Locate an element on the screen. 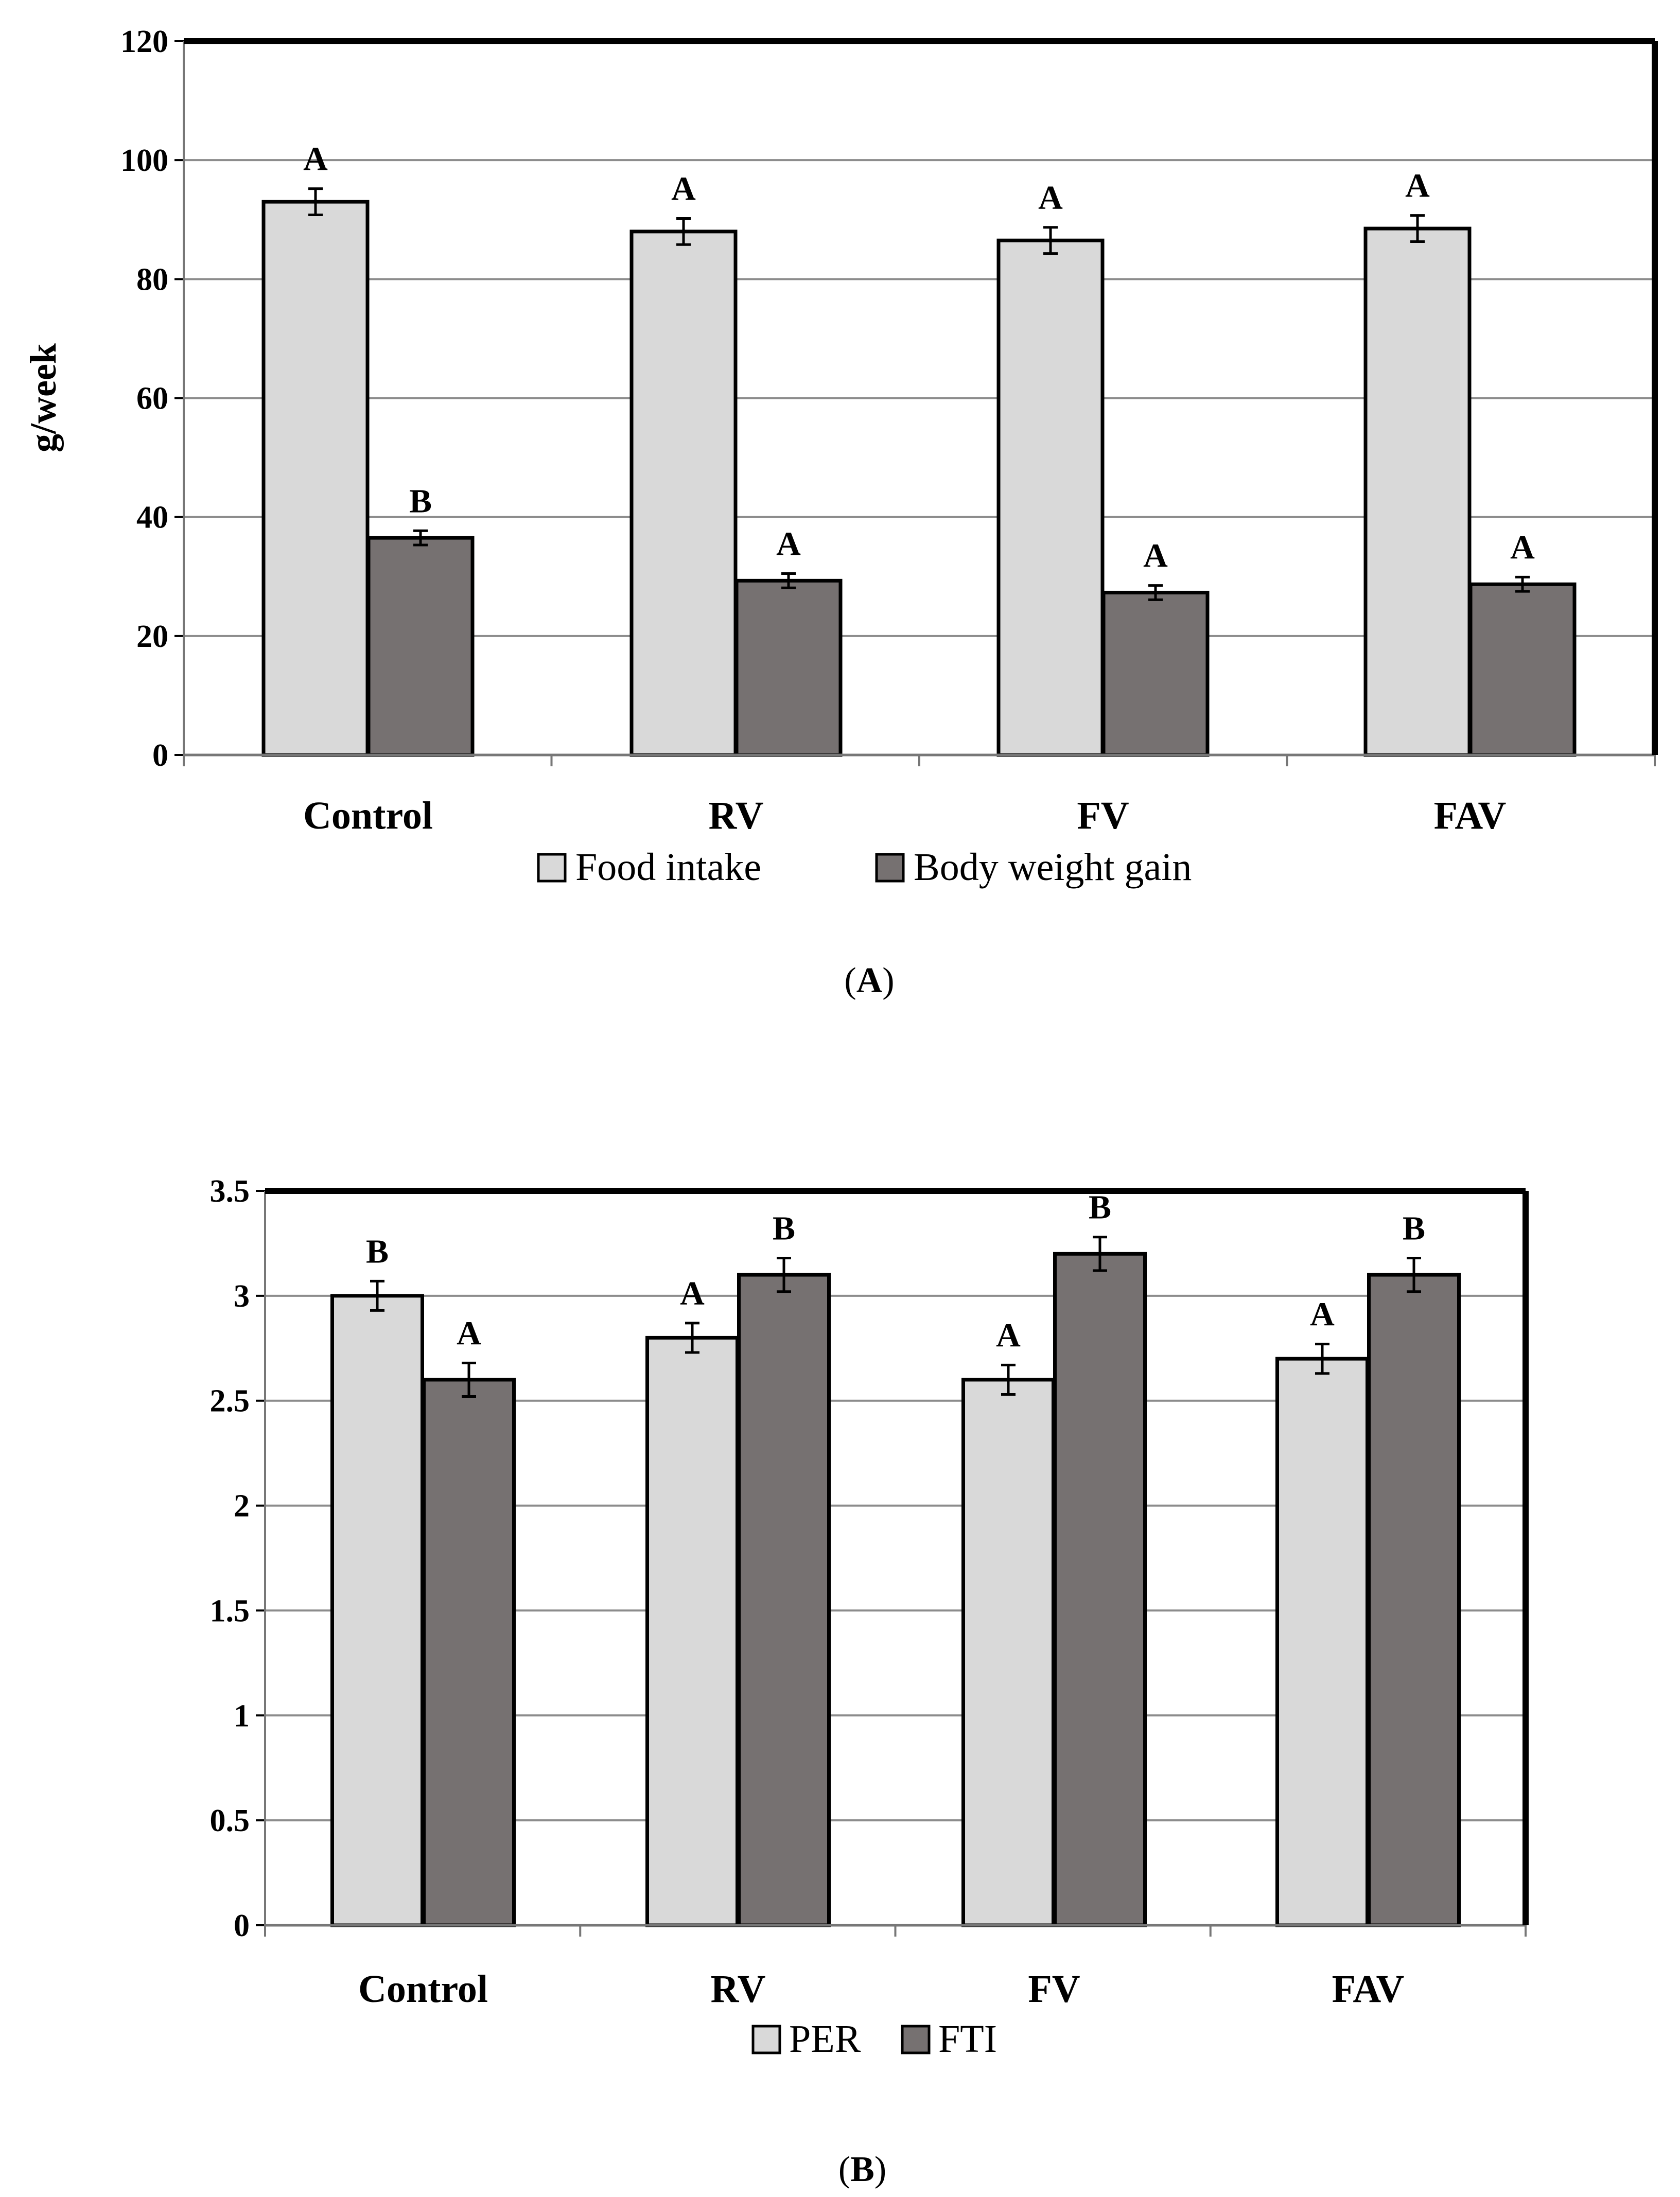 This screenshot has width=1680, height=2197. legend-swatch-food-intake is located at coordinates (552, 868).